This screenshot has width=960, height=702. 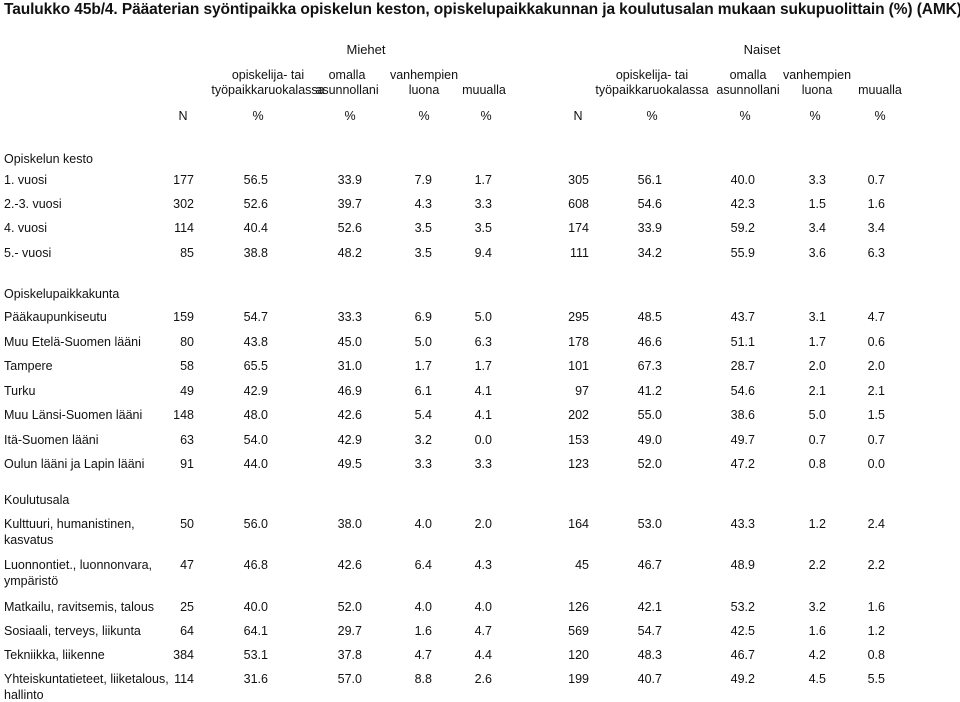 What do you see at coordinates (255, 342) in the screenshot?
I see `cell-percent: 43.8` at bounding box center [255, 342].